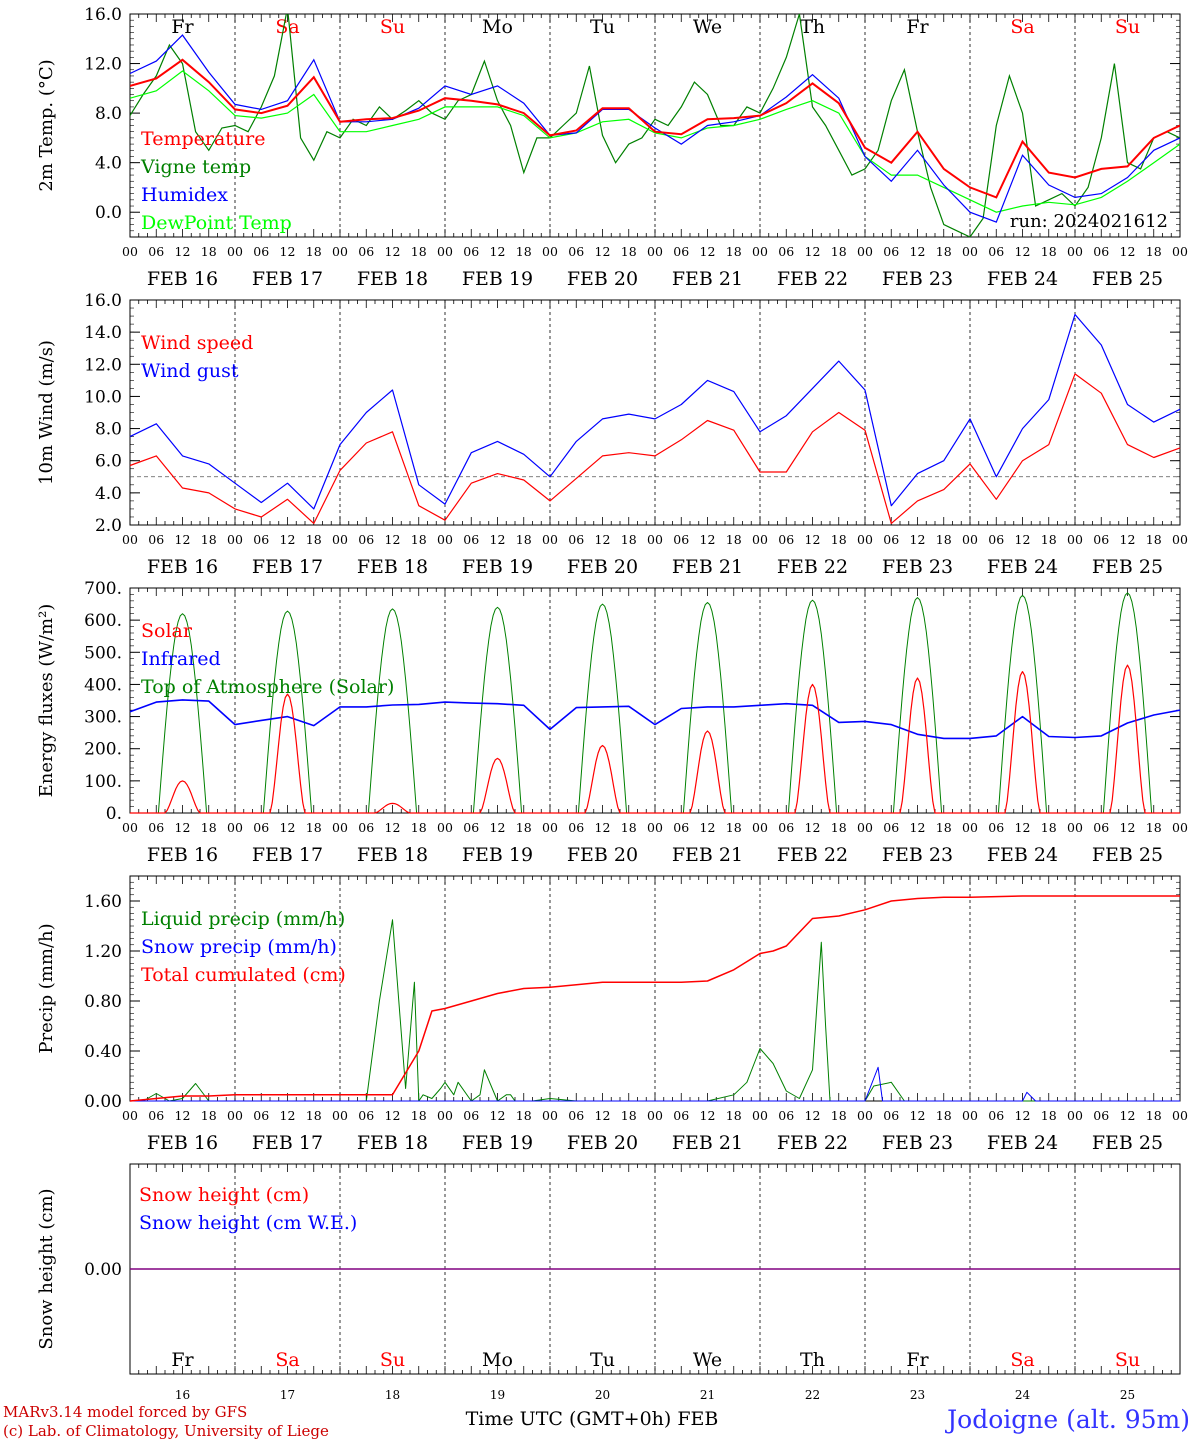 The image size is (1194, 1440). What do you see at coordinates (46, 701) in the screenshot?
I see `y-axis-title: Energy fluxes (W/m²)` at bounding box center [46, 701].